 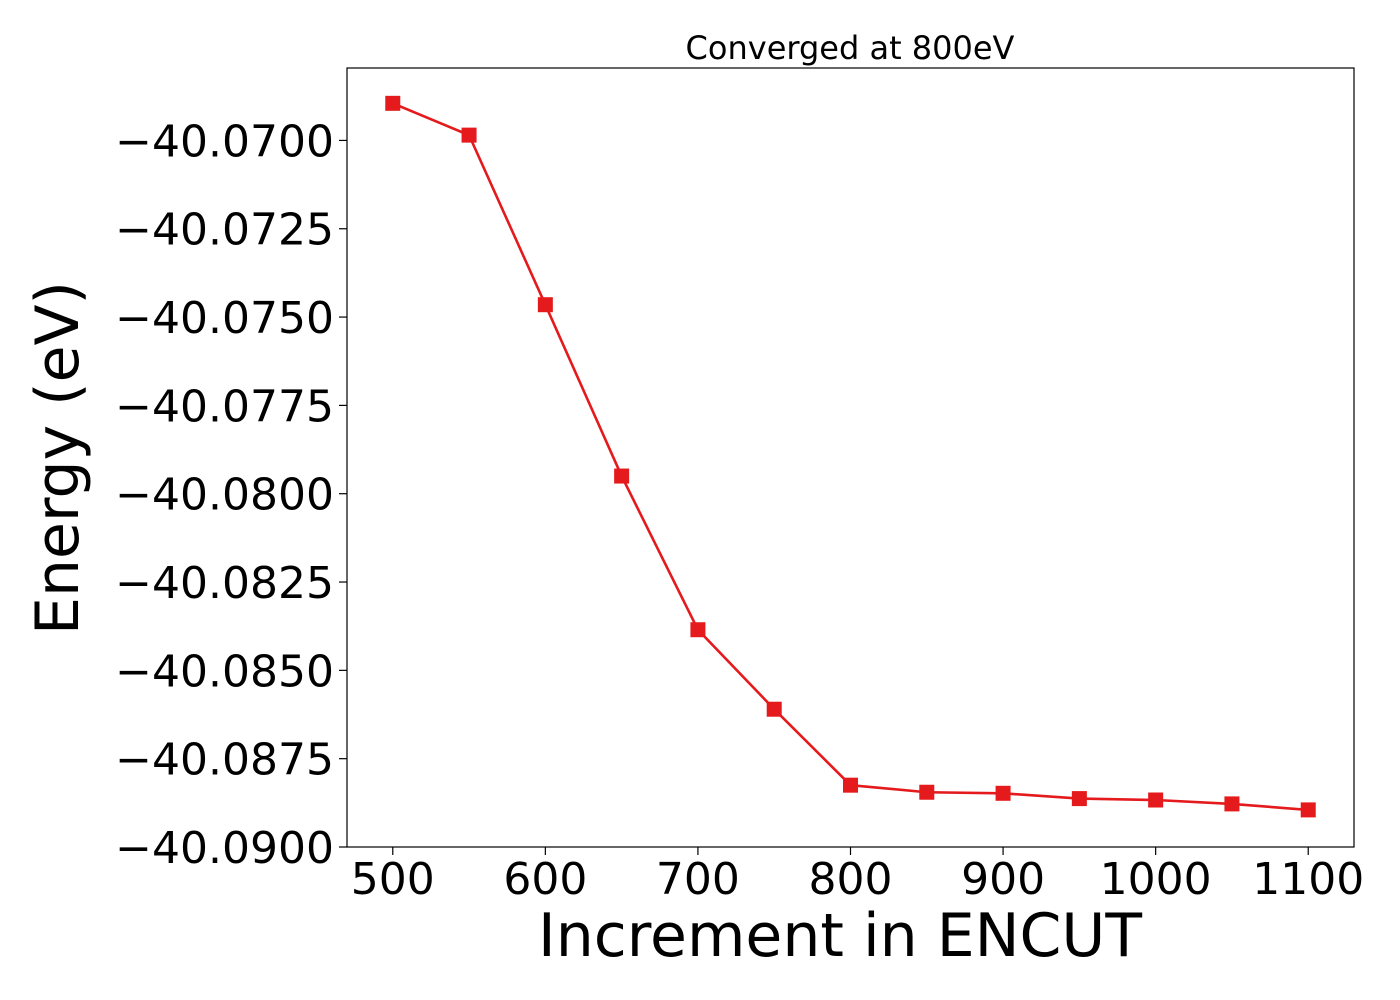 What do you see at coordinates (224, 671) in the screenshot?
I see `y-tick-label: −40.0850` at bounding box center [224, 671].